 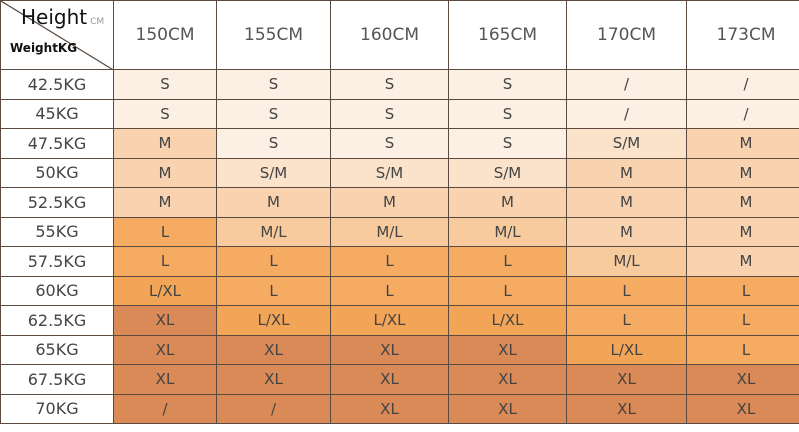 I want to click on table-row: 60KG L/XL L L L L L, so click(x=399, y=290).